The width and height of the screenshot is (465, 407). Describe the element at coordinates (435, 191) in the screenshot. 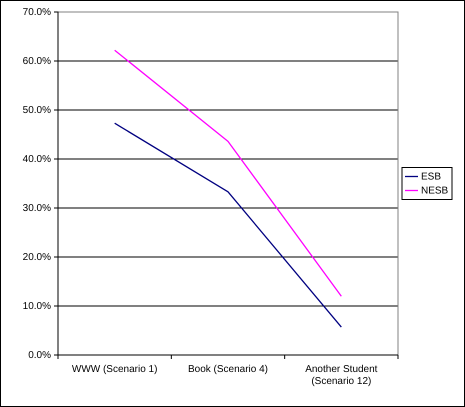

I see `legend-label: NESB` at that location.